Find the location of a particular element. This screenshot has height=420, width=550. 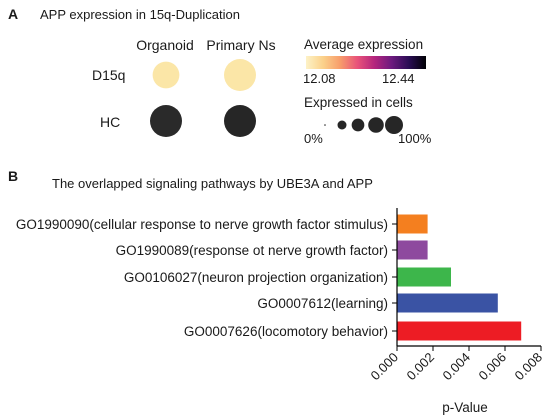

panel-b-letter: B is located at coordinates (13, 176).